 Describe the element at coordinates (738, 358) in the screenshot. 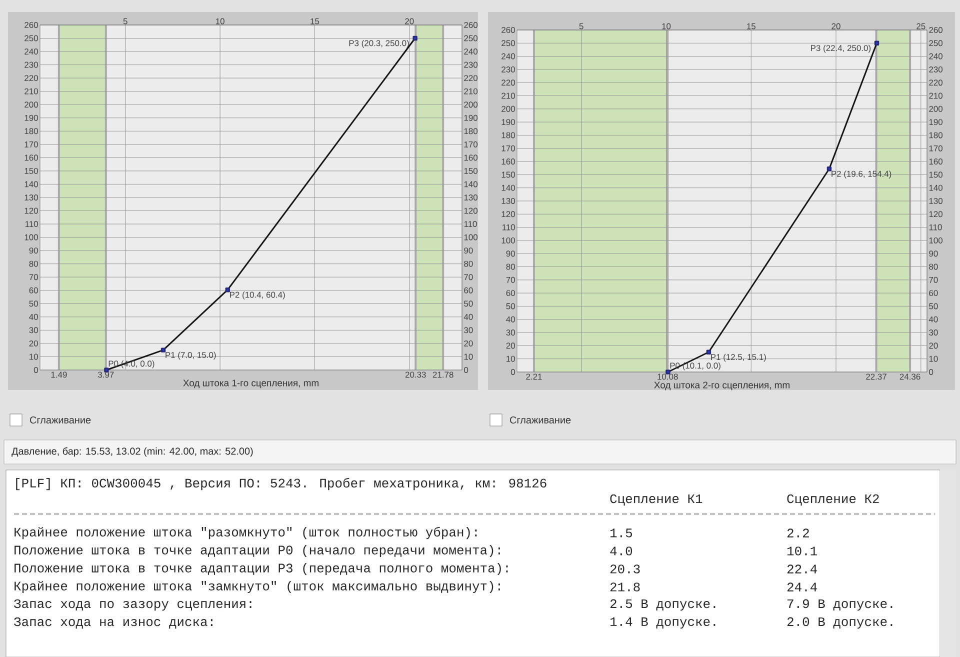

I see `annotation: P1 (12.5, 15.1)` at that location.